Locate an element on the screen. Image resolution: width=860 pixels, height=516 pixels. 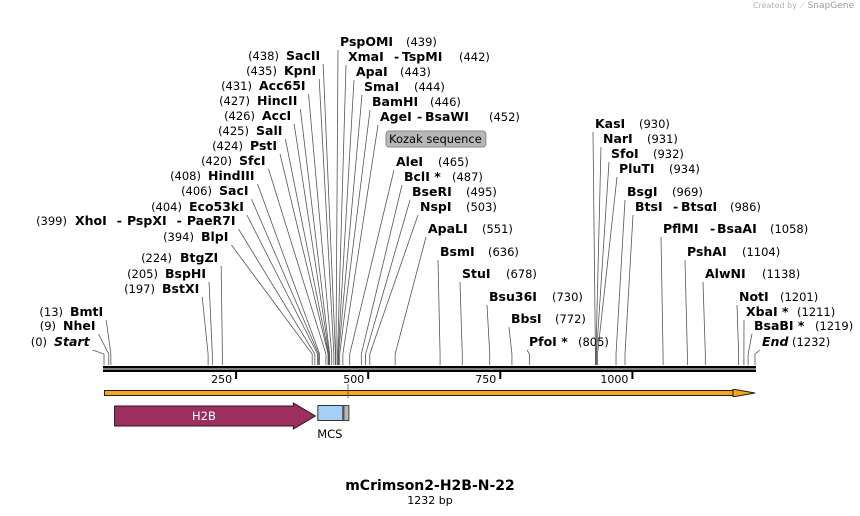
site-kpni: (435) KpnI is located at coordinates (281, 70).